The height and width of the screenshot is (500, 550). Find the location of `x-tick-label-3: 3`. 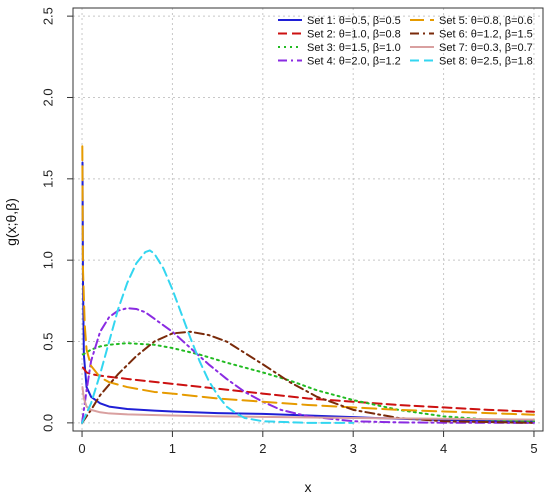

x-tick-label-3: 3 is located at coordinates (353, 448).